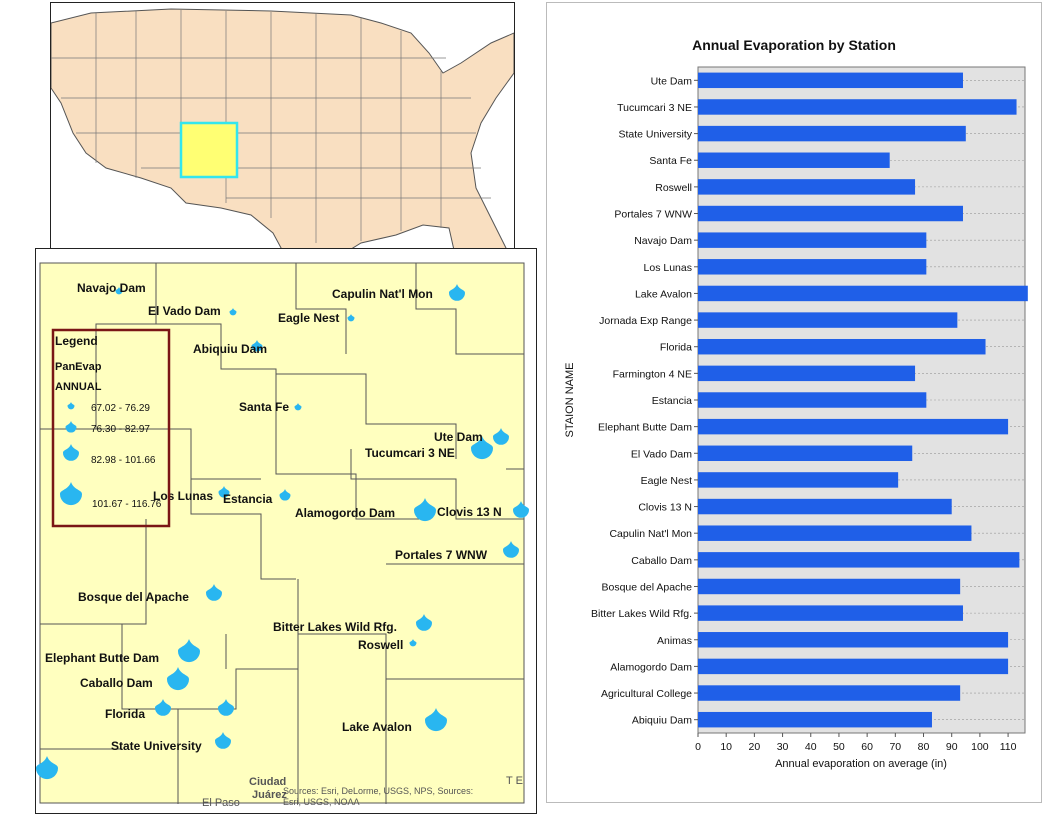  Describe the element at coordinates (47, 768) in the screenshot. I see `station-marker-animas` at that location.